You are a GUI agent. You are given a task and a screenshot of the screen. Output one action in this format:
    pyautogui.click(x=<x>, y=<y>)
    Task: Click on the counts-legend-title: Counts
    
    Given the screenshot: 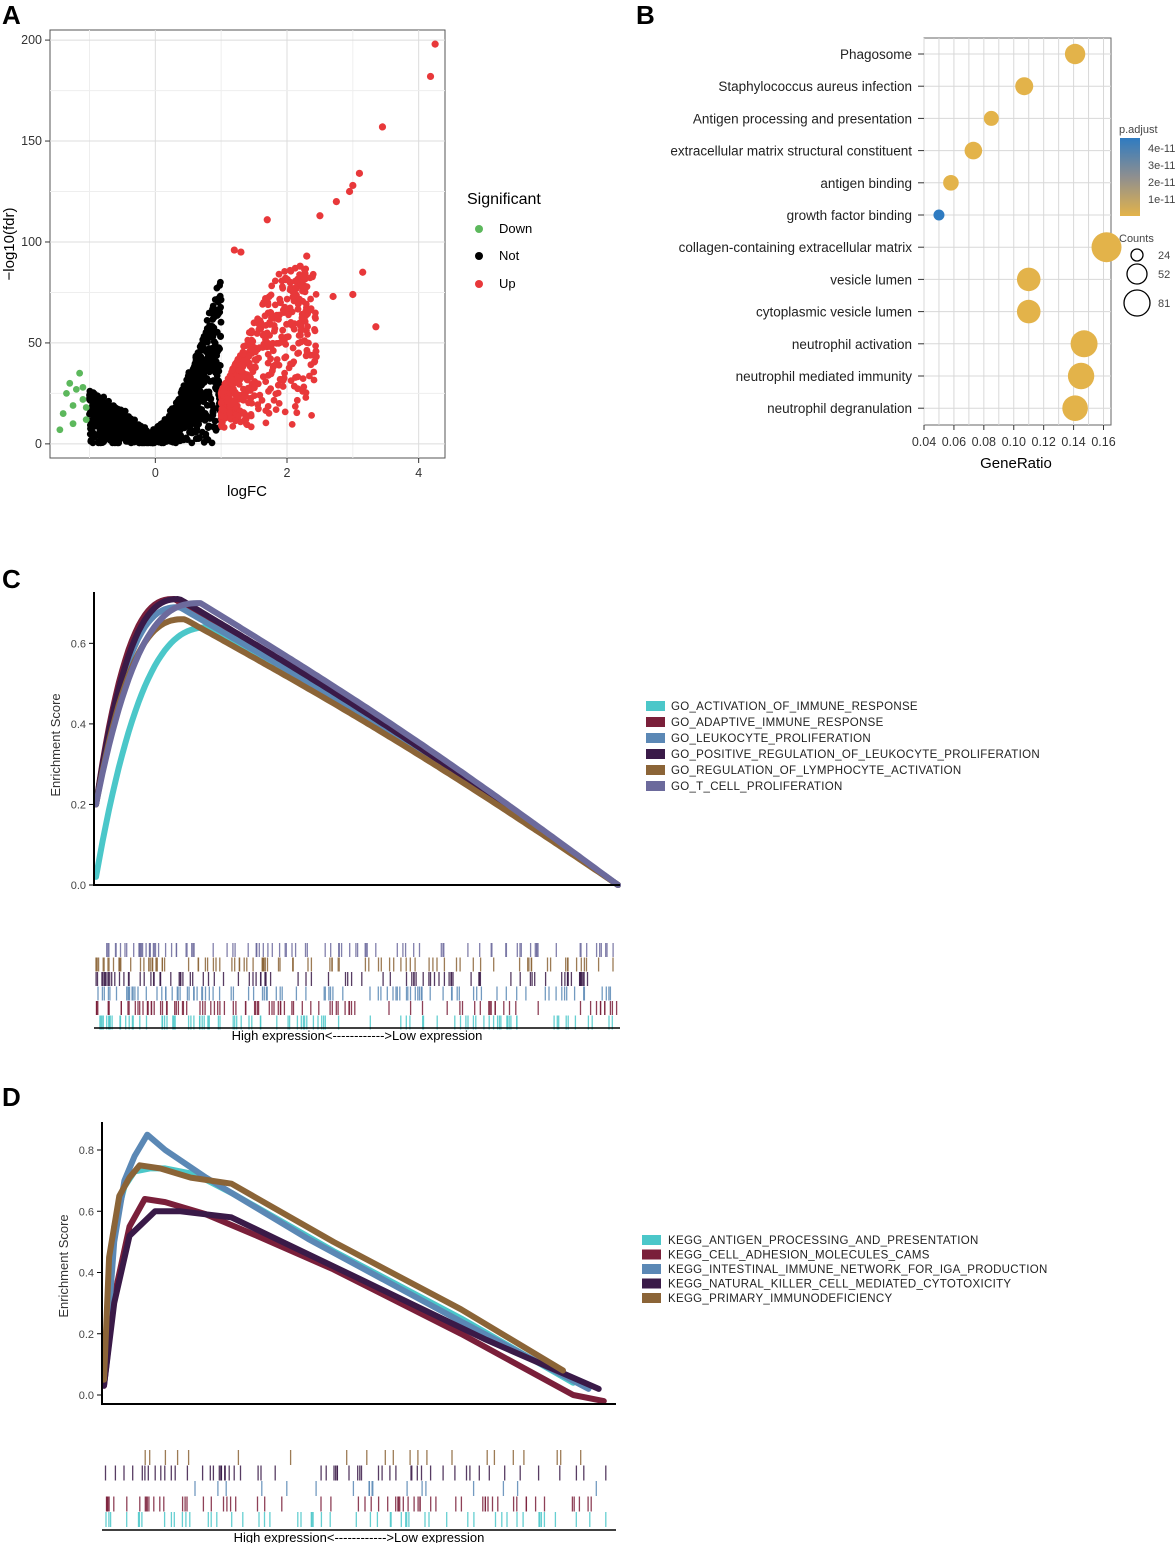 What is the action you would take?
    pyautogui.click(x=1136, y=239)
    